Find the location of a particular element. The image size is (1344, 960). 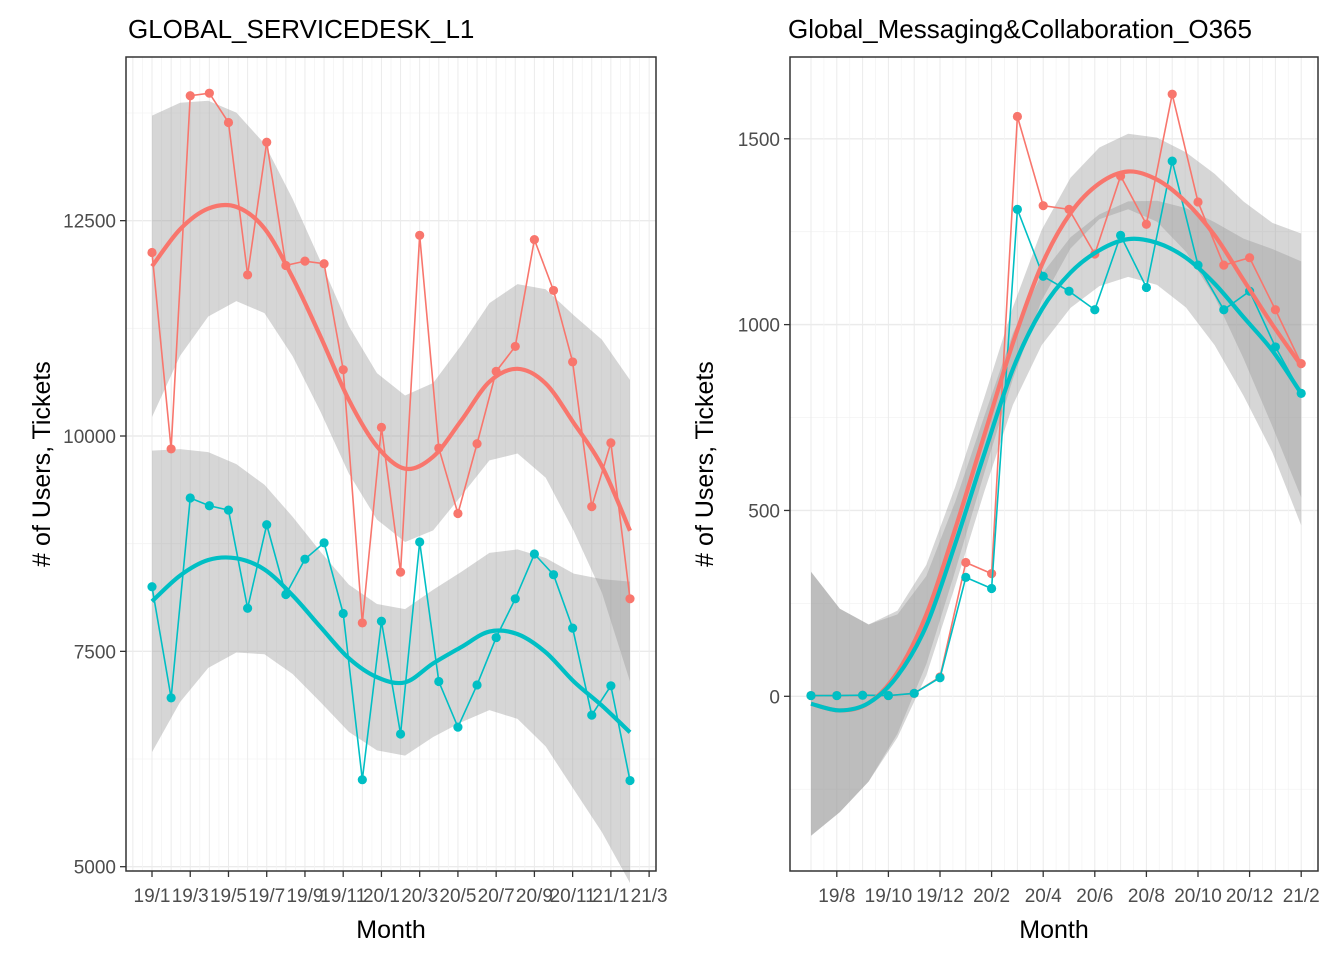

x-tick-label: 20/3 is located at coordinates (419, 896).